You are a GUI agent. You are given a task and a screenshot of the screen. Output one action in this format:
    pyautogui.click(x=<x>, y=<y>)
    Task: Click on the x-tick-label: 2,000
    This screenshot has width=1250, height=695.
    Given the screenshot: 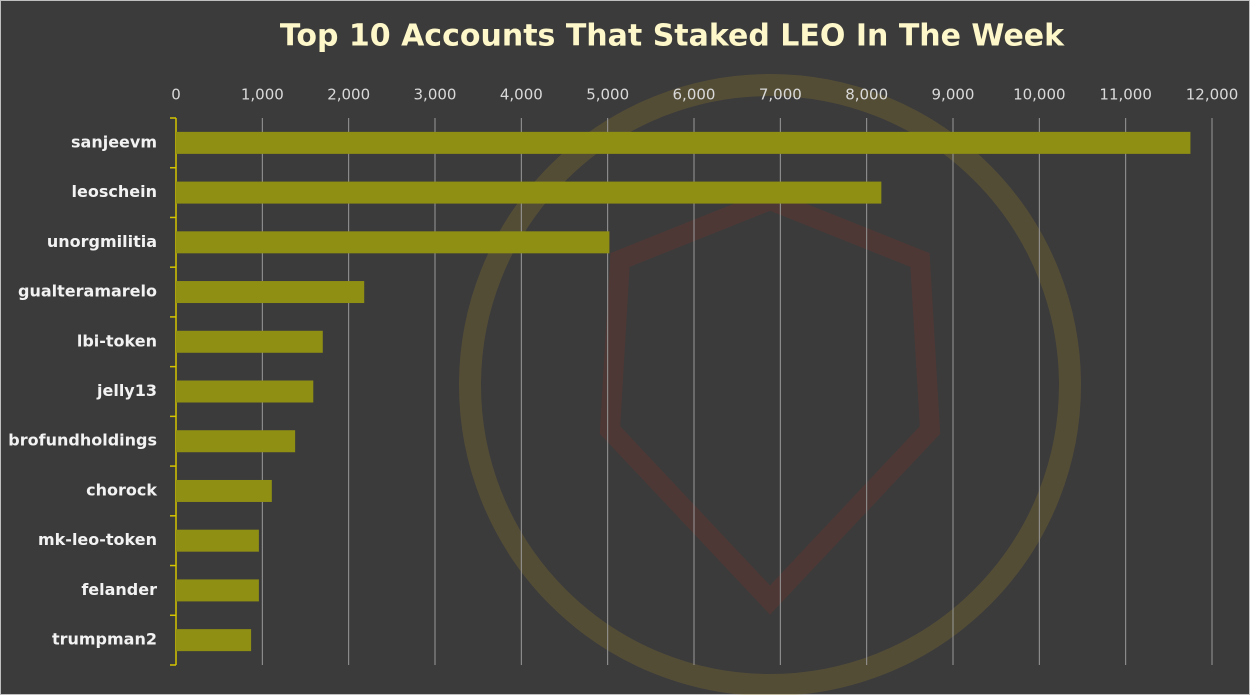 What is the action you would take?
    pyautogui.click(x=348, y=95)
    